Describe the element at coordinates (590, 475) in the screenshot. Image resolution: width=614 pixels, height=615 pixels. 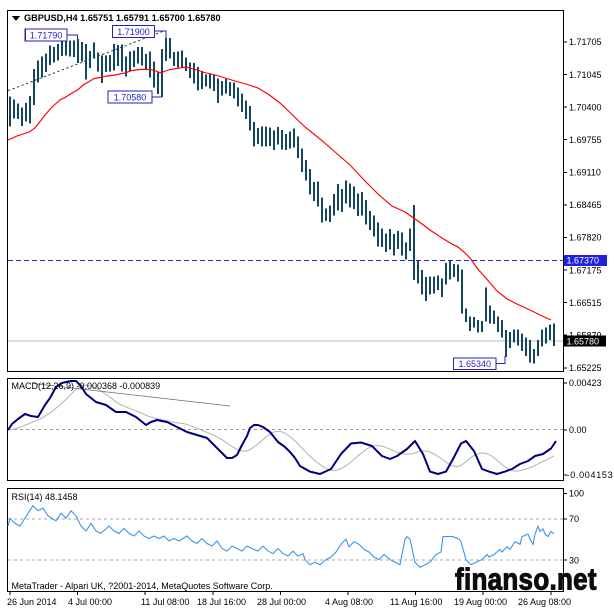
I see `svg-text: -0.004153` at that location.